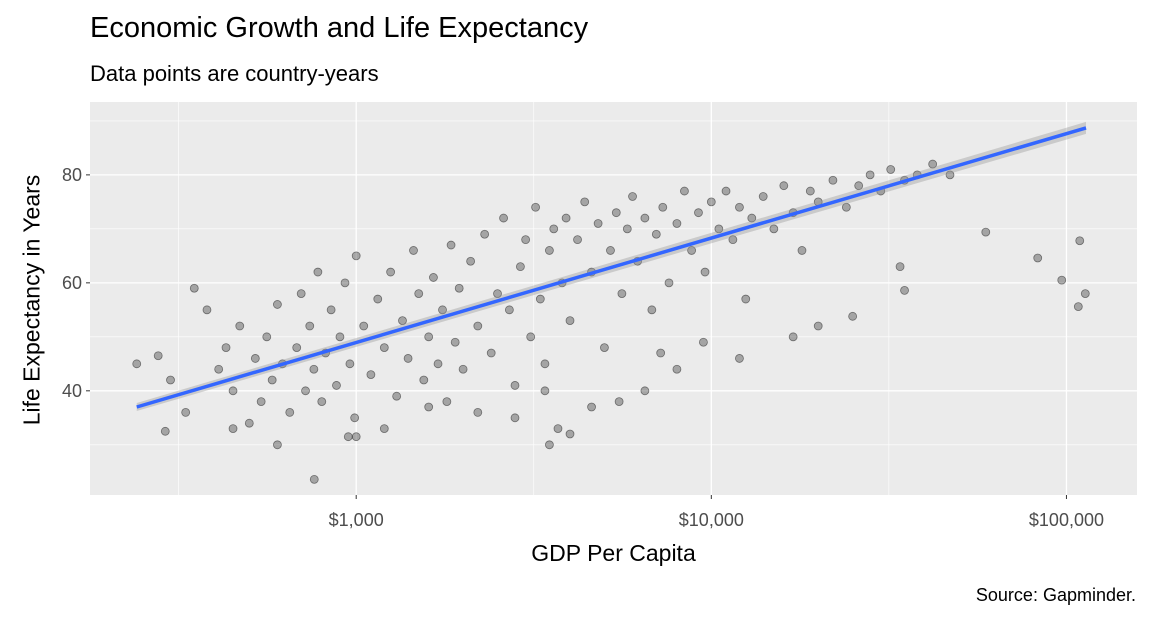  Describe the element at coordinates (31, 300) in the screenshot. I see `y-axis-label: Life Expectancy in Years` at that location.